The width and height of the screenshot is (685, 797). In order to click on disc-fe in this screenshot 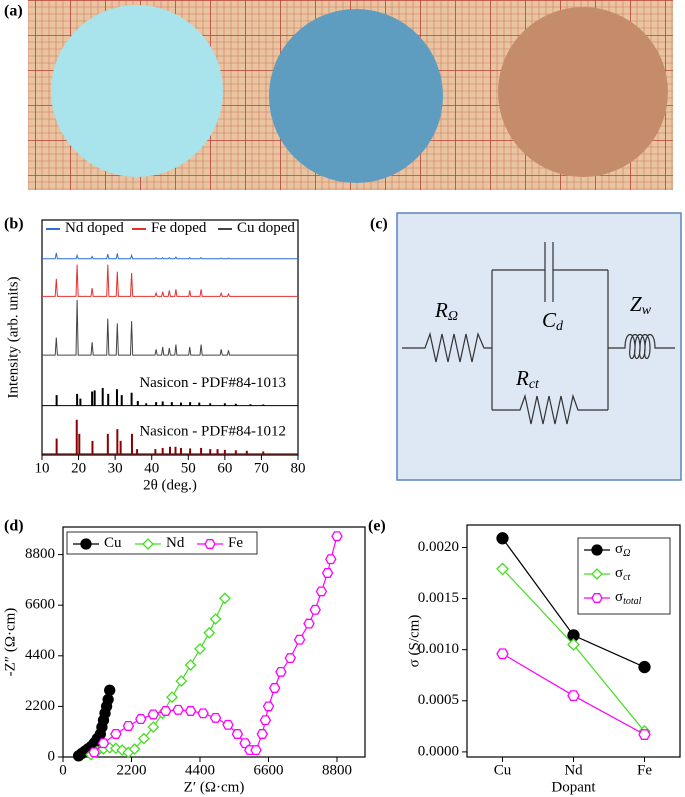, I will do `click(356, 96)`.